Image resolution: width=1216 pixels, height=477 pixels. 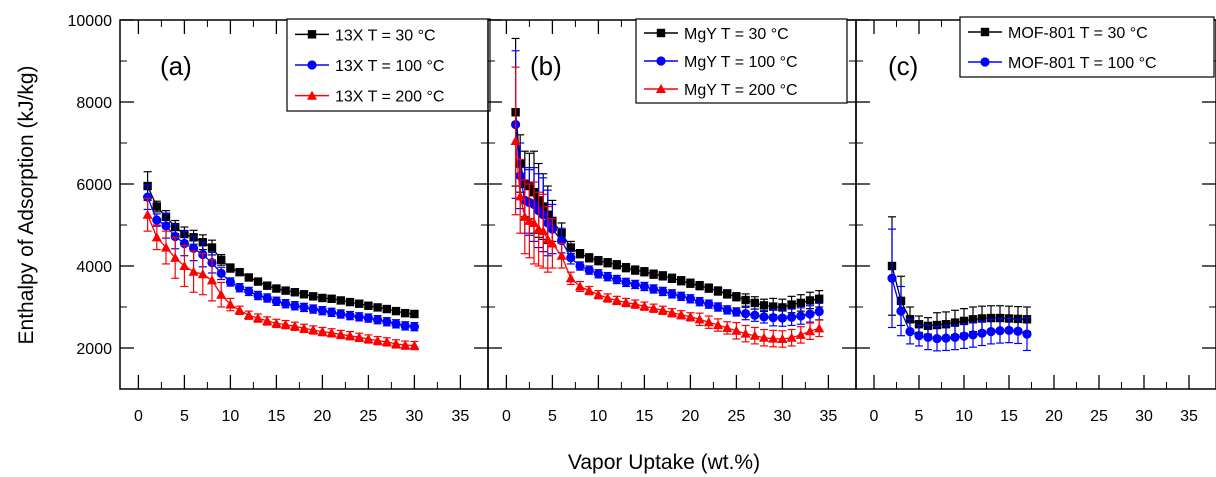 I want to click on x-tick-label: 20, so click(x=1054, y=416).